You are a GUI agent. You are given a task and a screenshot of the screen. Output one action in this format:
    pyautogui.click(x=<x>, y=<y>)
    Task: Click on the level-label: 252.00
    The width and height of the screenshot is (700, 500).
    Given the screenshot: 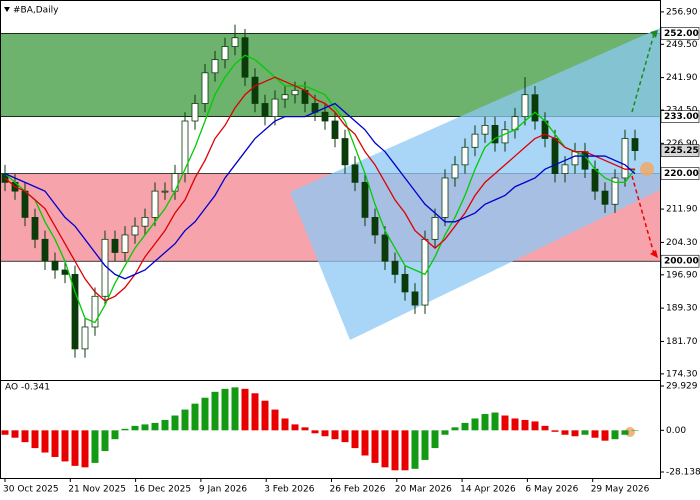 What is the action you would take?
    pyautogui.click(x=681, y=34)
    